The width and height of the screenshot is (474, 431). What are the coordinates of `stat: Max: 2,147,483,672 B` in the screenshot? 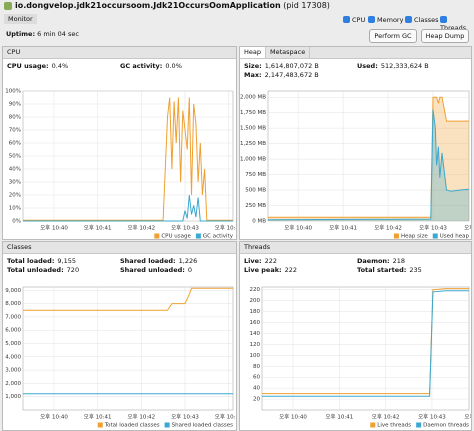 It's located at (281, 75).